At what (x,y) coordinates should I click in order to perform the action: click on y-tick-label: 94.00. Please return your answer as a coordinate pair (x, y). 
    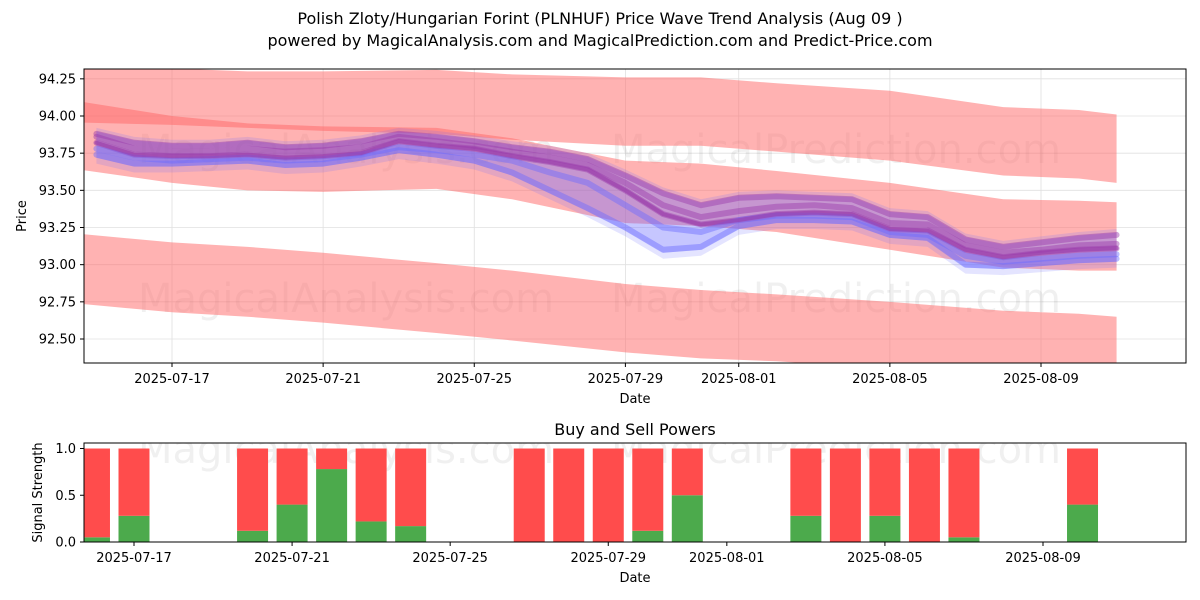
    Looking at the image, I should click on (57, 117).